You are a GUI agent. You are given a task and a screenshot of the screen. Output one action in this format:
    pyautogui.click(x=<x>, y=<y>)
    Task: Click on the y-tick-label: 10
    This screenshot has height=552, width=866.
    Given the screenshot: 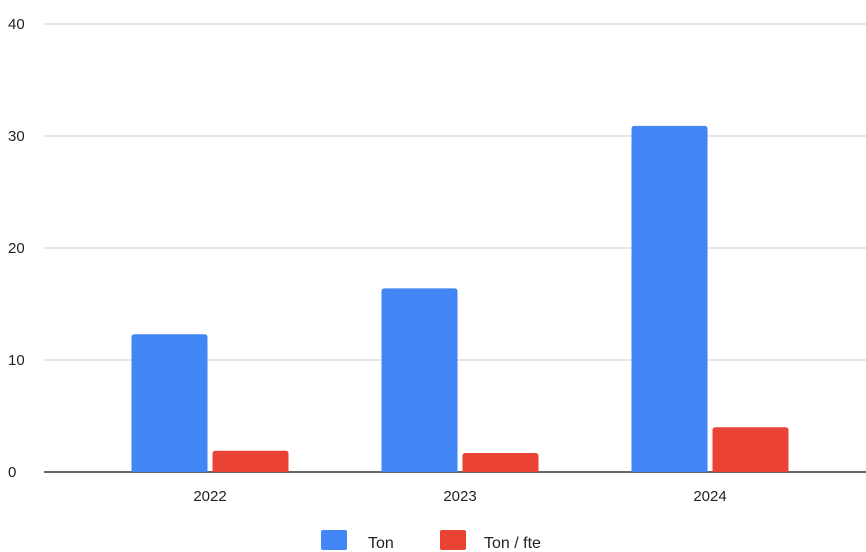 What is the action you would take?
    pyautogui.click(x=16, y=360)
    